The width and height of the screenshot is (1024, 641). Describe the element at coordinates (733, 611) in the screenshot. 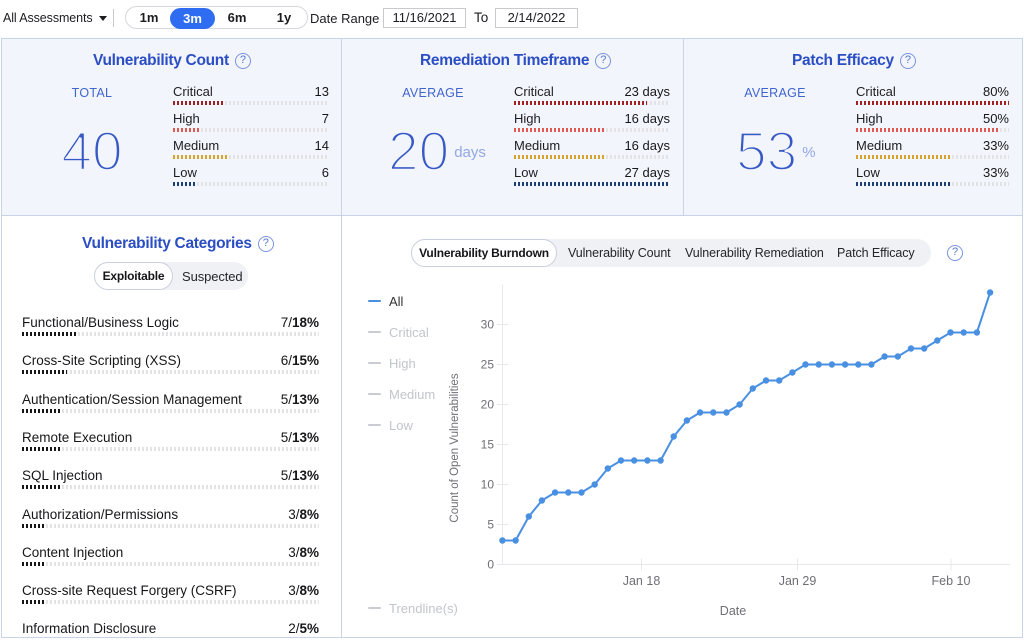

I see `svg-text: Date` at that location.